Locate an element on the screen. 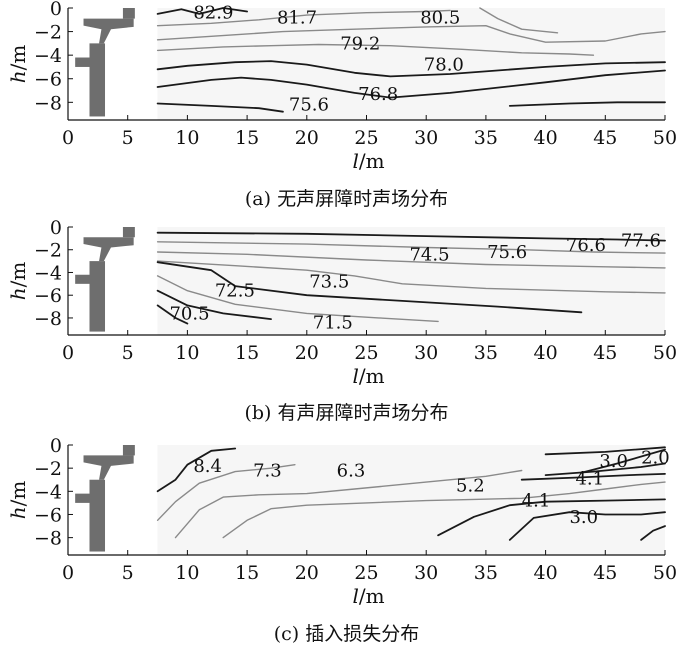 This screenshot has width=700, height=646. panel-caption: (b) 有声屏障时声场分布 is located at coordinates (346, 413).